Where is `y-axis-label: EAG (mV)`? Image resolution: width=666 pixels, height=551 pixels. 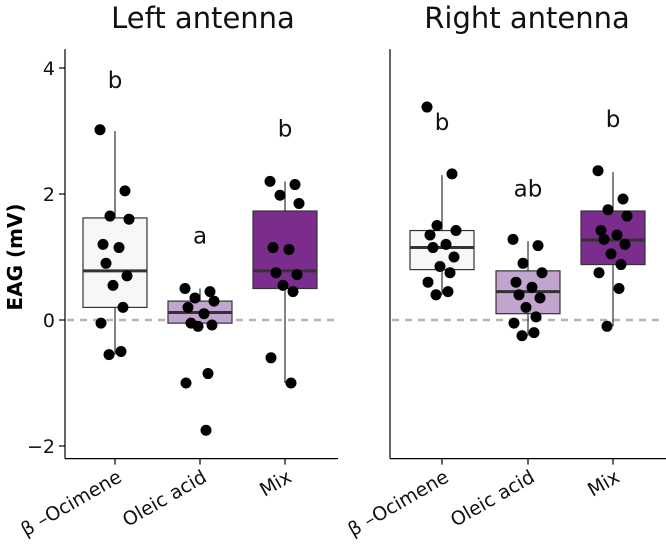
y-axis-label: EAG (mV) is located at coordinates (15, 256).